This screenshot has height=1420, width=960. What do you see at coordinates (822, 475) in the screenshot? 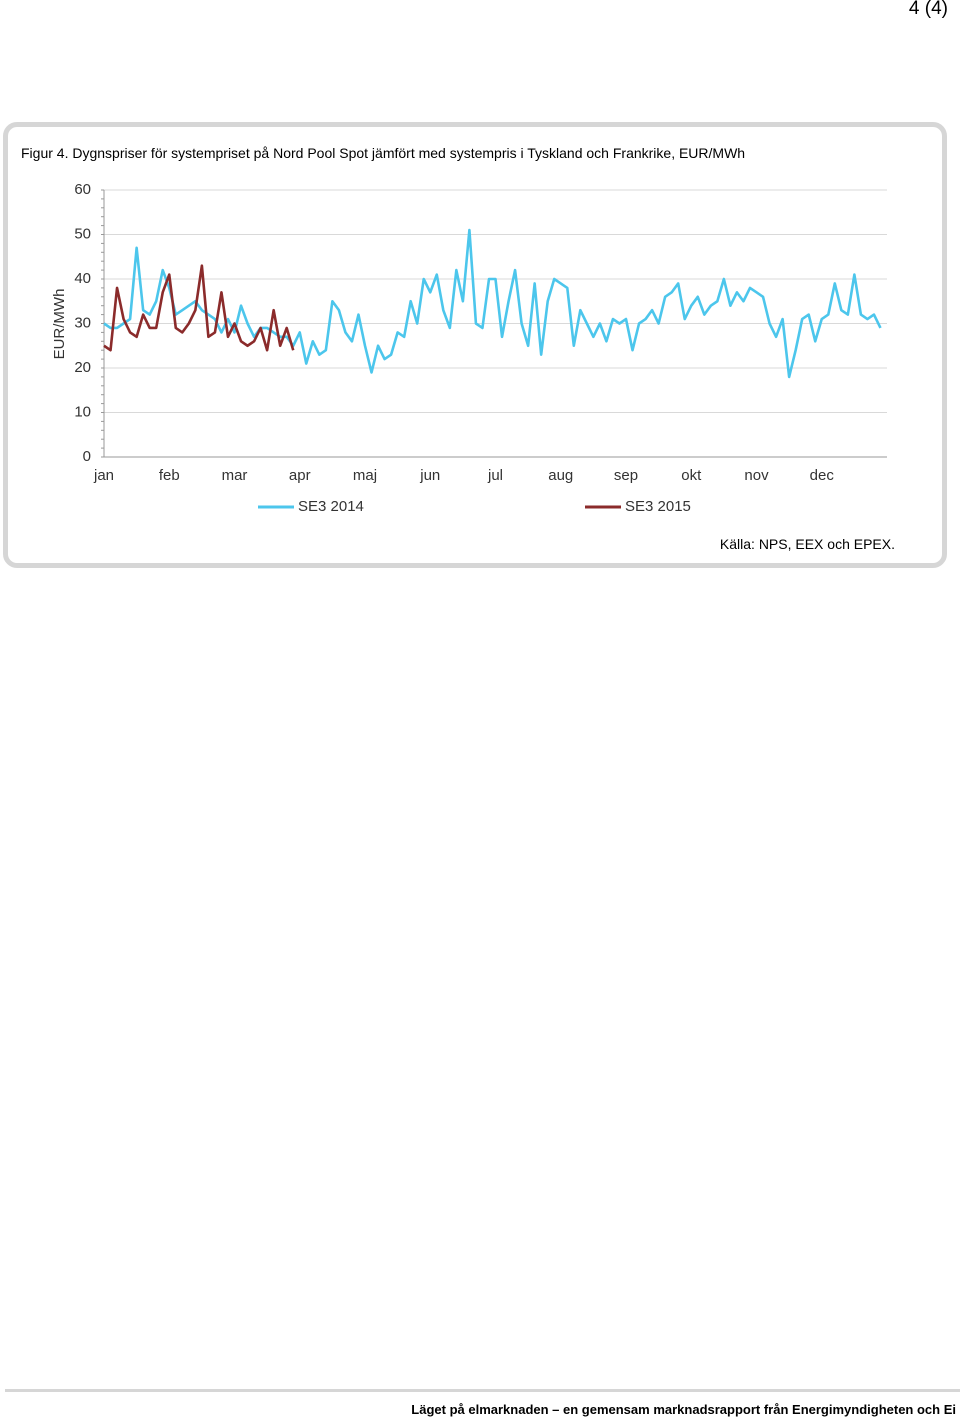
I see `x-tick-label: dec` at bounding box center [822, 475].